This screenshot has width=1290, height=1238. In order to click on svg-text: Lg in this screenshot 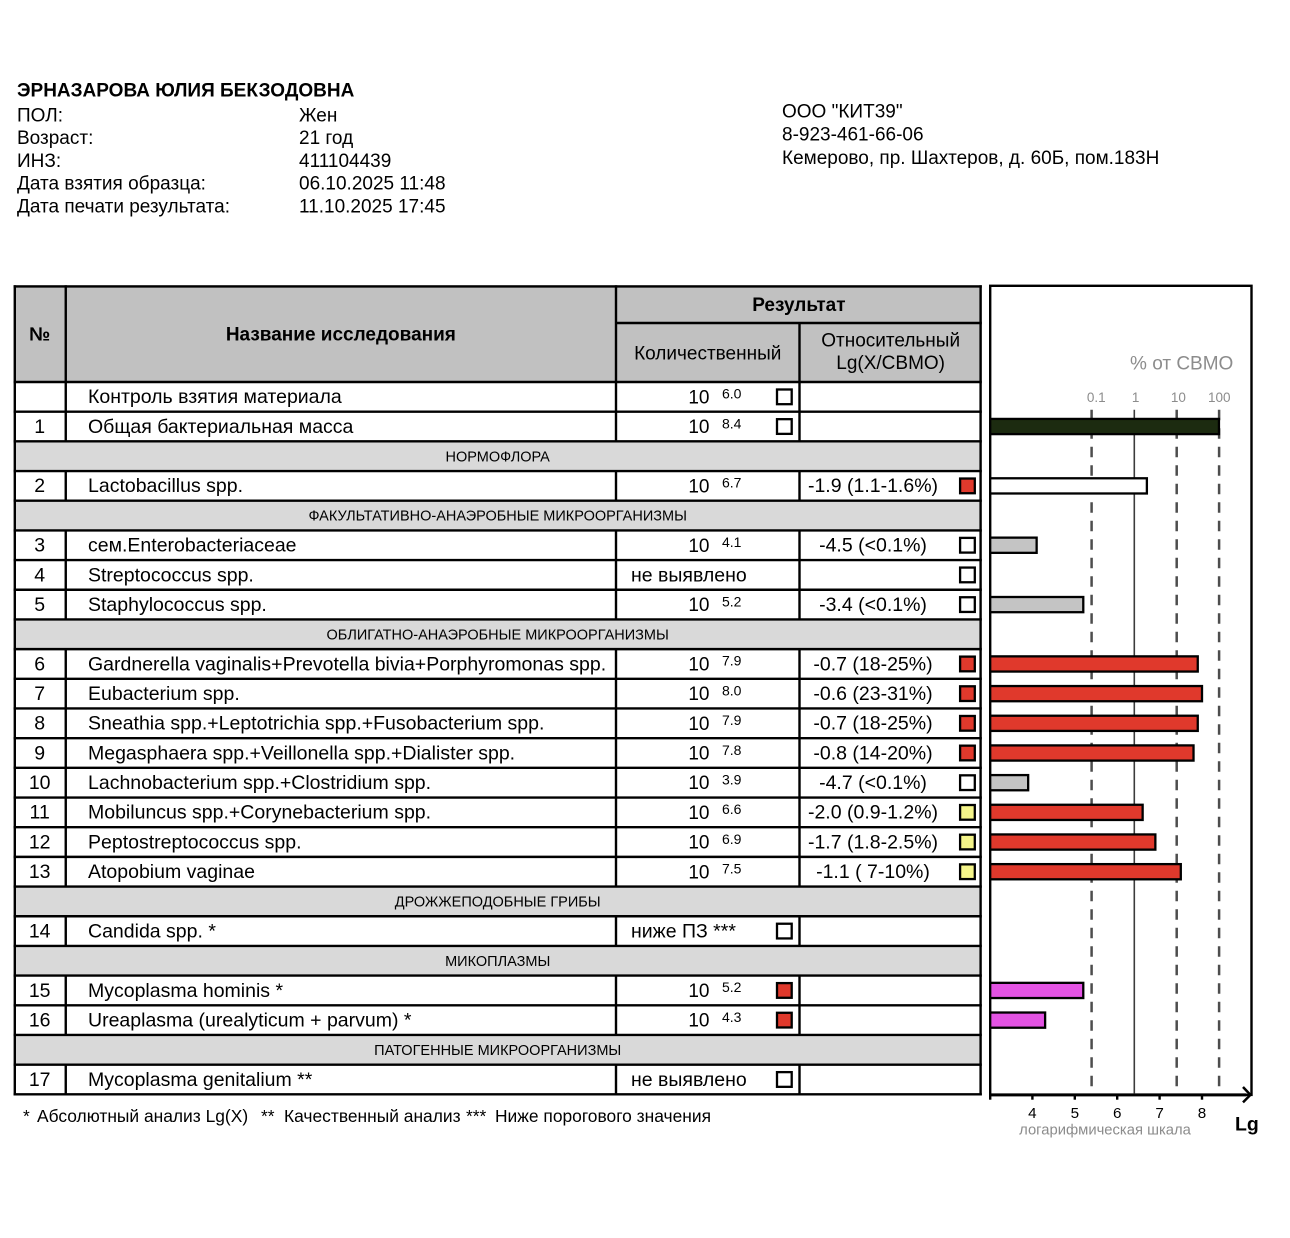, I will do `click(1247, 1125)`.